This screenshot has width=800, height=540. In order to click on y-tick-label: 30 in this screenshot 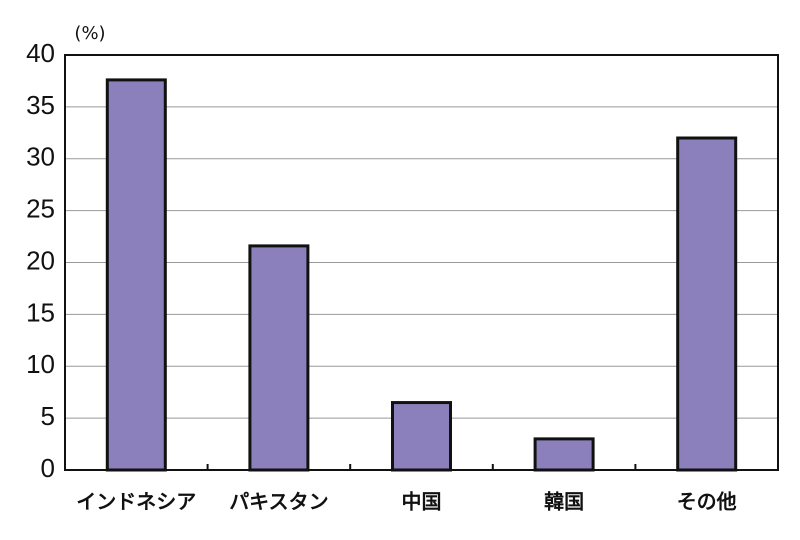, I will do `click(40, 157)`.